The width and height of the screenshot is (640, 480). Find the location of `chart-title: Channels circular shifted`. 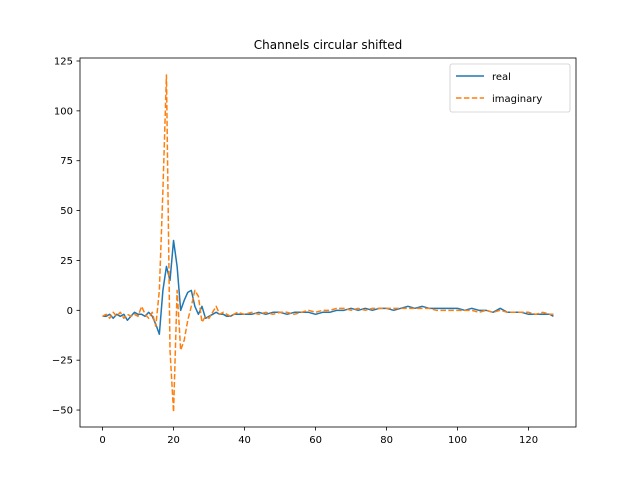

chart-title: Channels circular shifted is located at coordinates (328, 45).